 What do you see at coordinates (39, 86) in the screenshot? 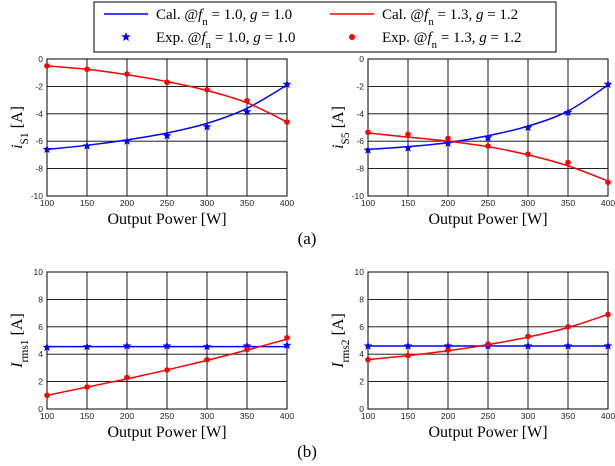
I see `y-tick-label: -2` at bounding box center [39, 86].